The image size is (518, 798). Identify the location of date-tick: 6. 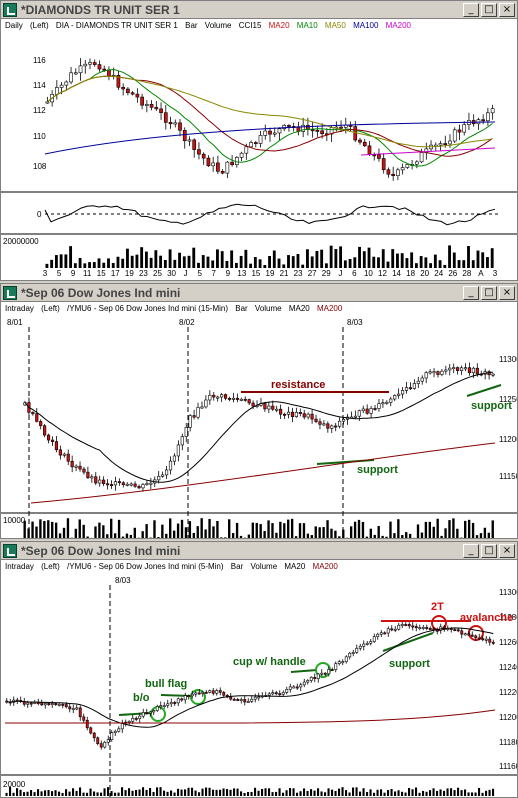
(354, 273).